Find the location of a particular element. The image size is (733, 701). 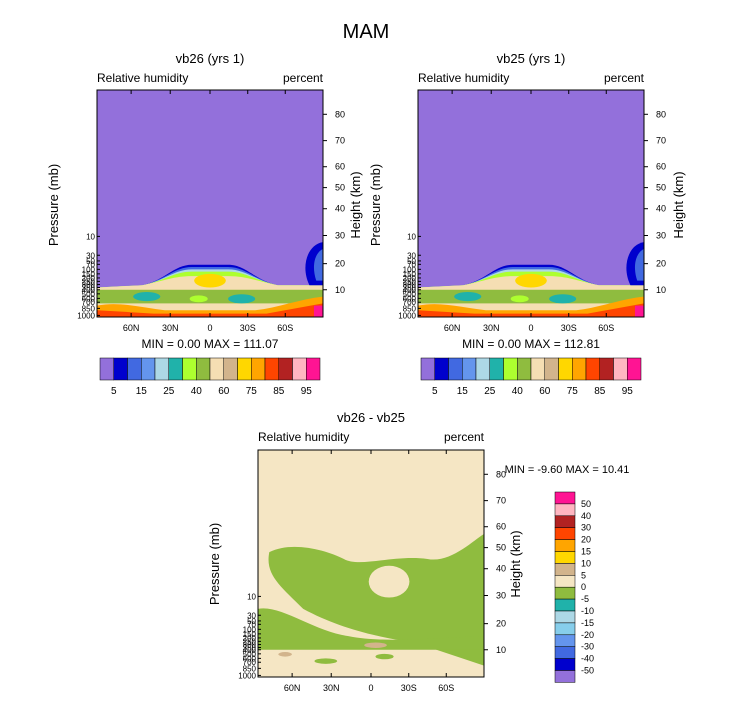

contour-ellipse-yellow is located at coordinates (210, 280).